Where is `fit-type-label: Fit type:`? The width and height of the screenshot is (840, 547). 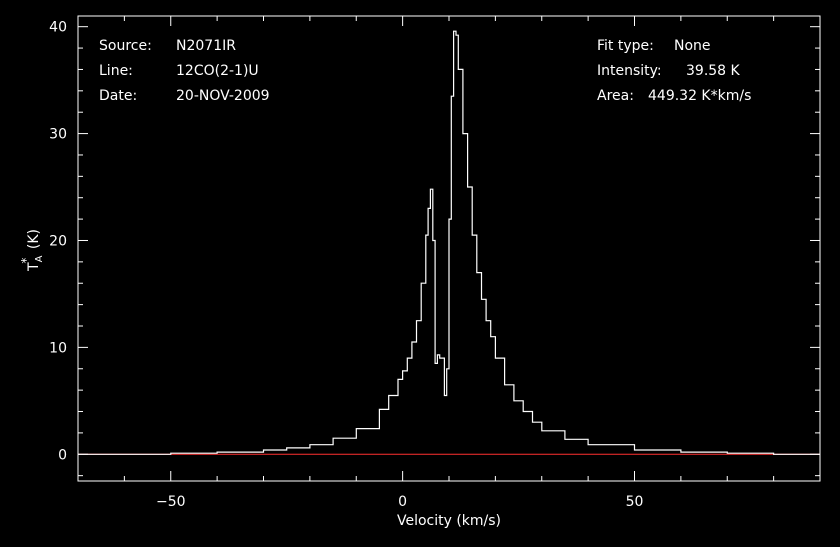
fit-type-label: Fit type: is located at coordinates (625, 46).